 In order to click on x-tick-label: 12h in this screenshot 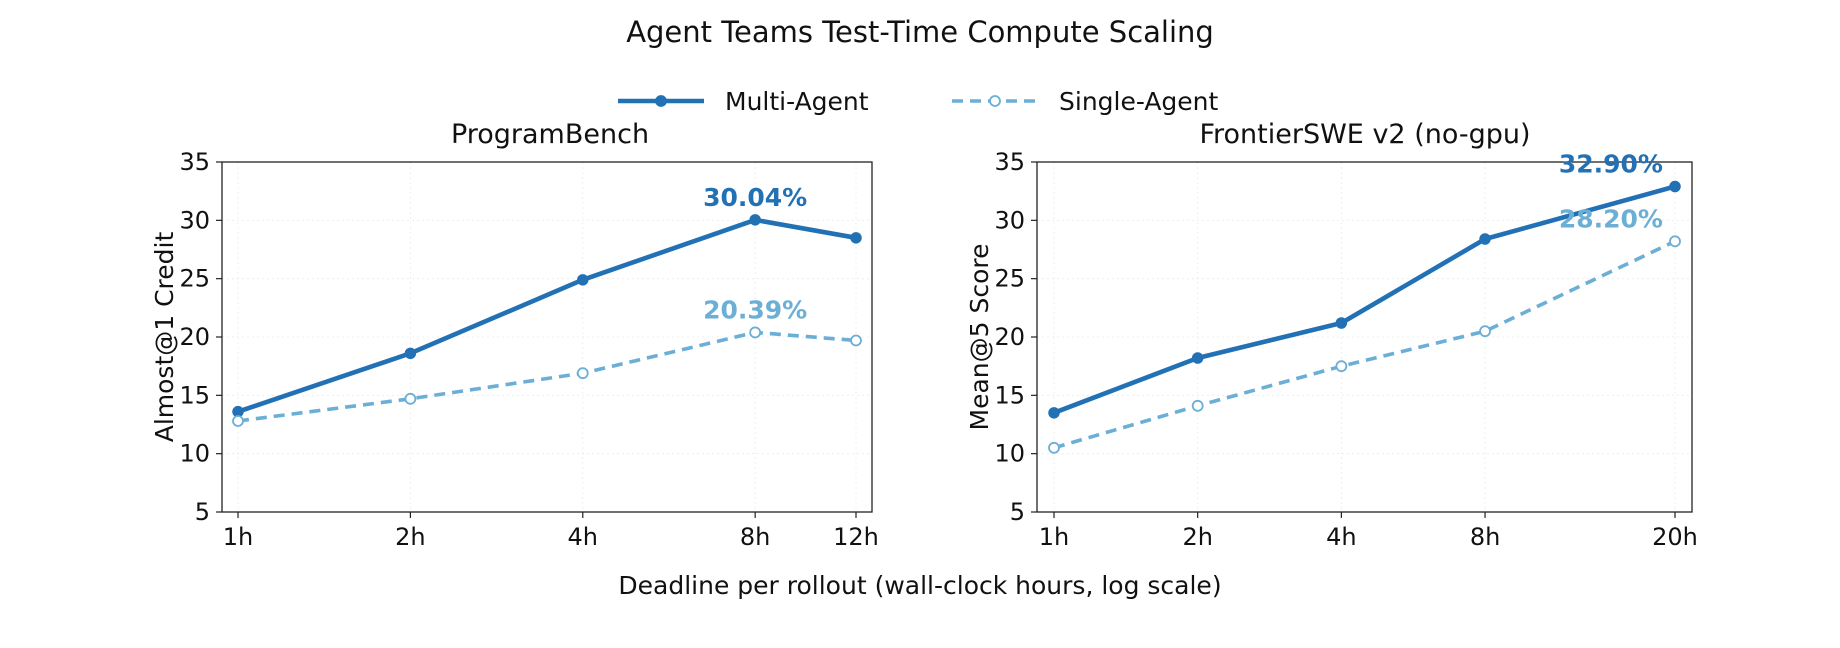, I will do `click(856, 537)`.